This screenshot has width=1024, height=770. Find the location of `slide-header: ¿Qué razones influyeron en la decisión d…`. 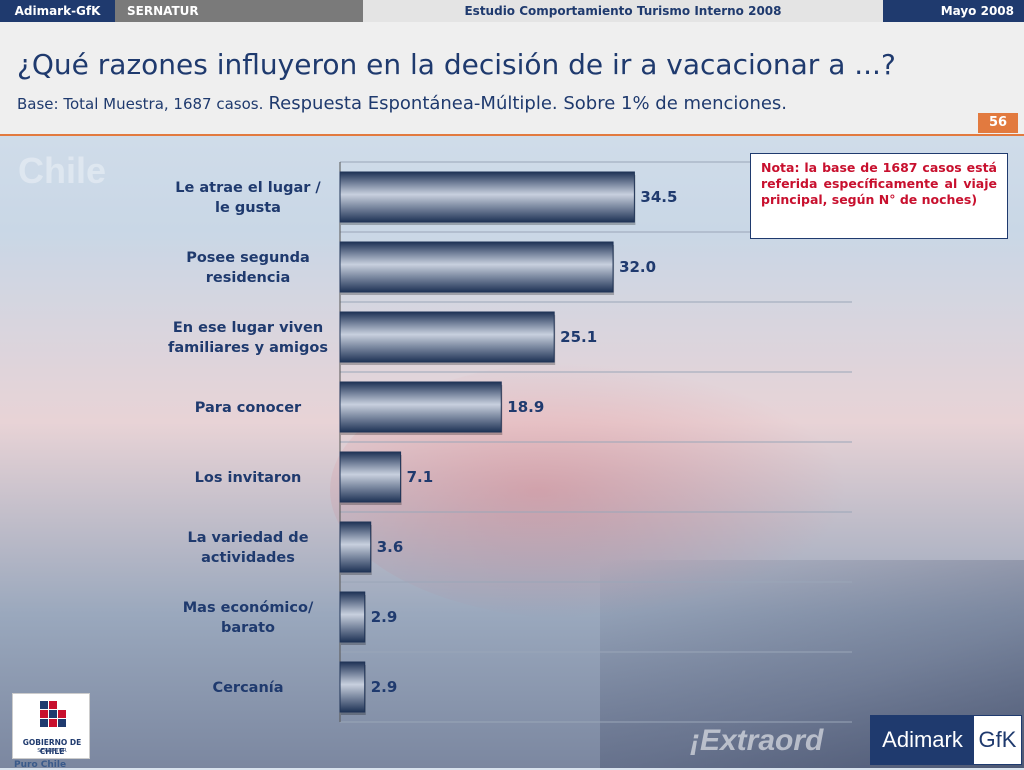

slide-header: ¿Qué razones influyeron en la decisión d… is located at coordinates (512, 79).